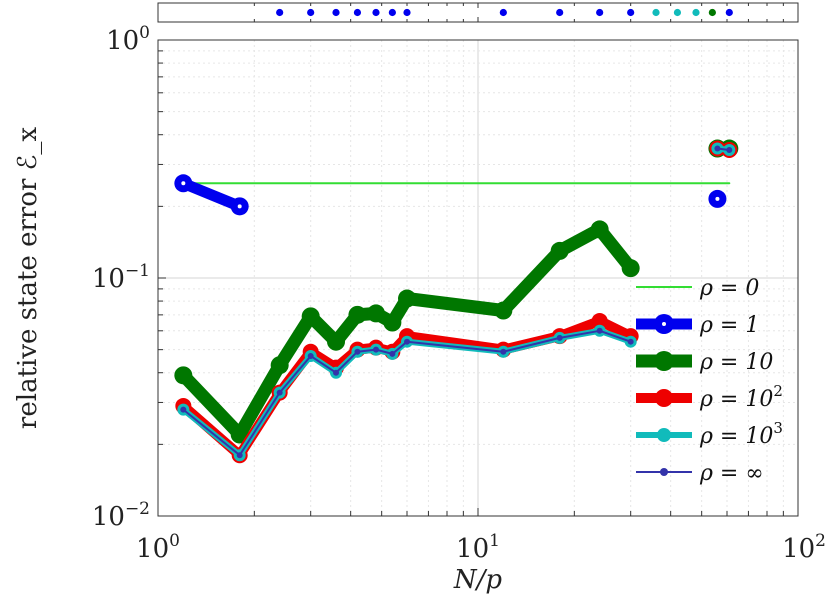  Describe the element at coordinates (804, 547) in the screenshot. I see `x-tick-label: 102` at that location.